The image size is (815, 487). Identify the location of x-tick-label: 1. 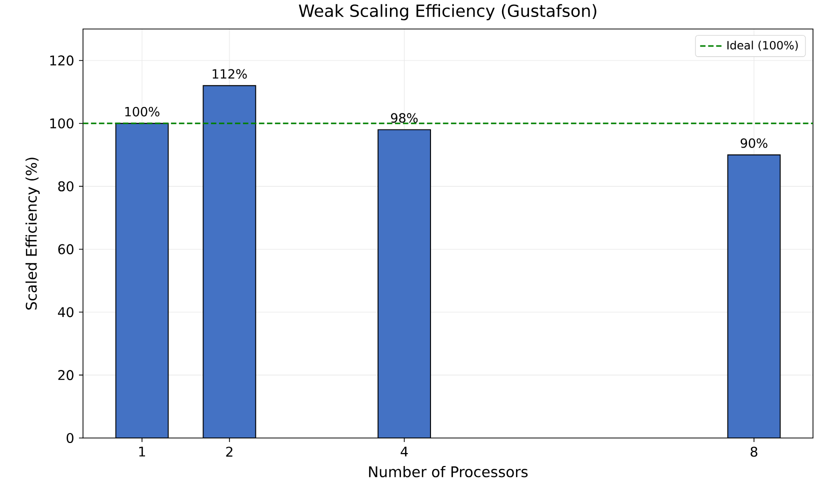
(142, 451).